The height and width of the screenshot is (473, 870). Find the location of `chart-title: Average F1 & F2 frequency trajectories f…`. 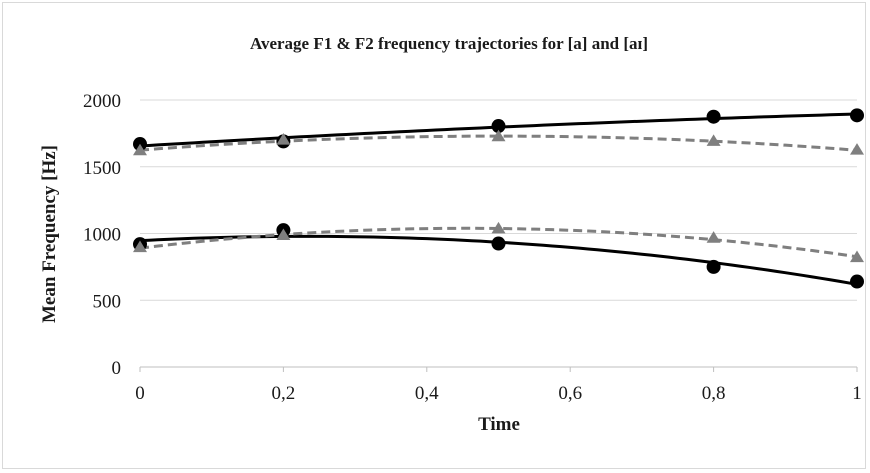

chart-title: Average F1 & F2 frequency trajectories f… is located at coordinates (449, 43).